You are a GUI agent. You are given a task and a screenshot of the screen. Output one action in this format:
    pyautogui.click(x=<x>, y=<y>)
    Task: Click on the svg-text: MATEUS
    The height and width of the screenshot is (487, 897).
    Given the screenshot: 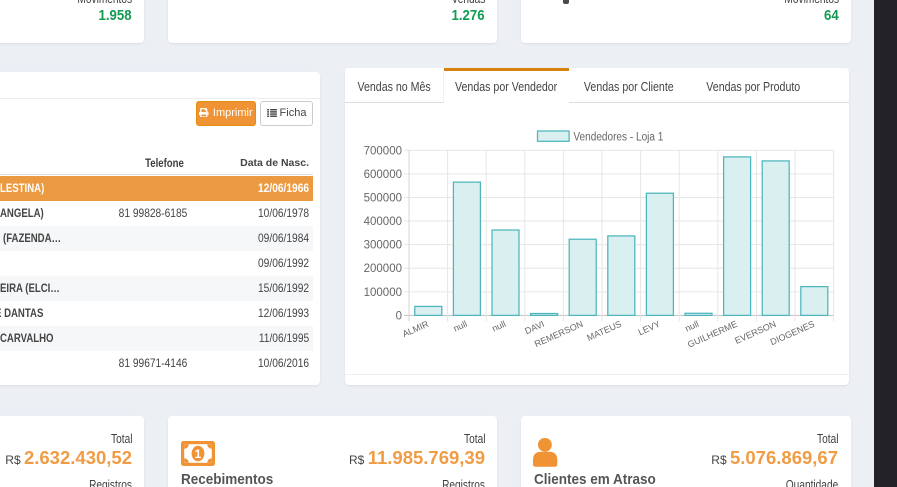 What is the action you would take?
    pyautogui.click(x=604, y=331)
    